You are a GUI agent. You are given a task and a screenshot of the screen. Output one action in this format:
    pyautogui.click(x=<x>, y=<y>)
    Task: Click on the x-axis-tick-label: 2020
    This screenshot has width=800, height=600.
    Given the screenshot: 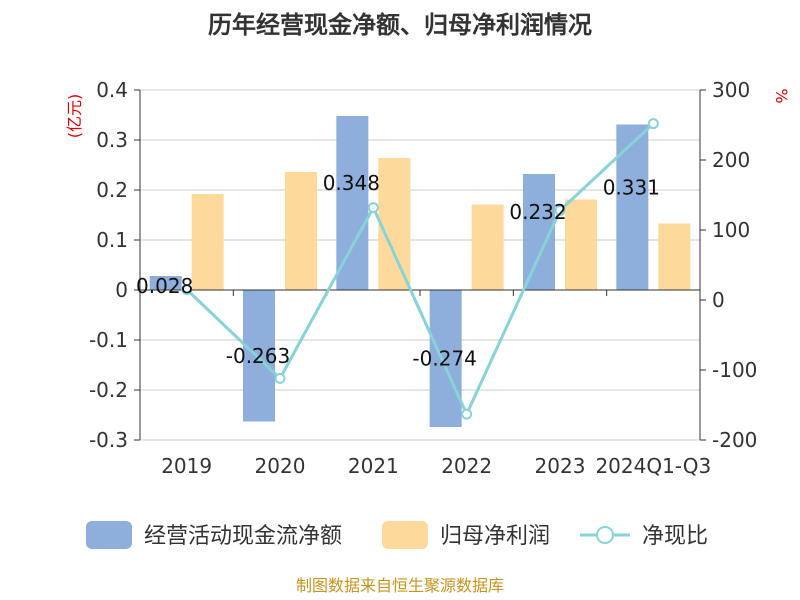 What is the action you would take?
    pyautogui.click(x=280, y=466)
    